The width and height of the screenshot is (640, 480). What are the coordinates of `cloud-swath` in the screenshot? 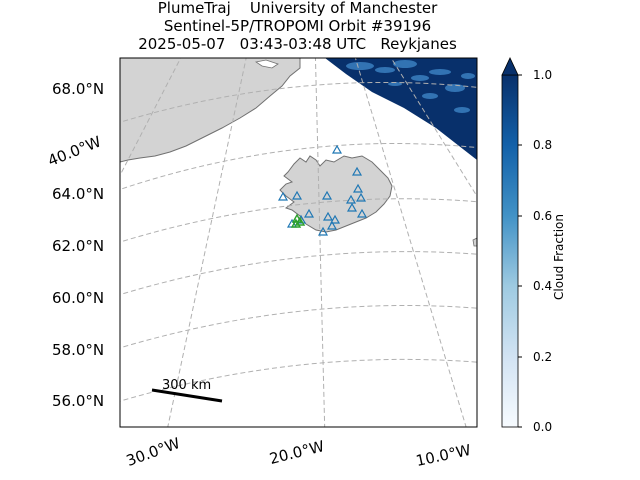 It's located at (401, 109).